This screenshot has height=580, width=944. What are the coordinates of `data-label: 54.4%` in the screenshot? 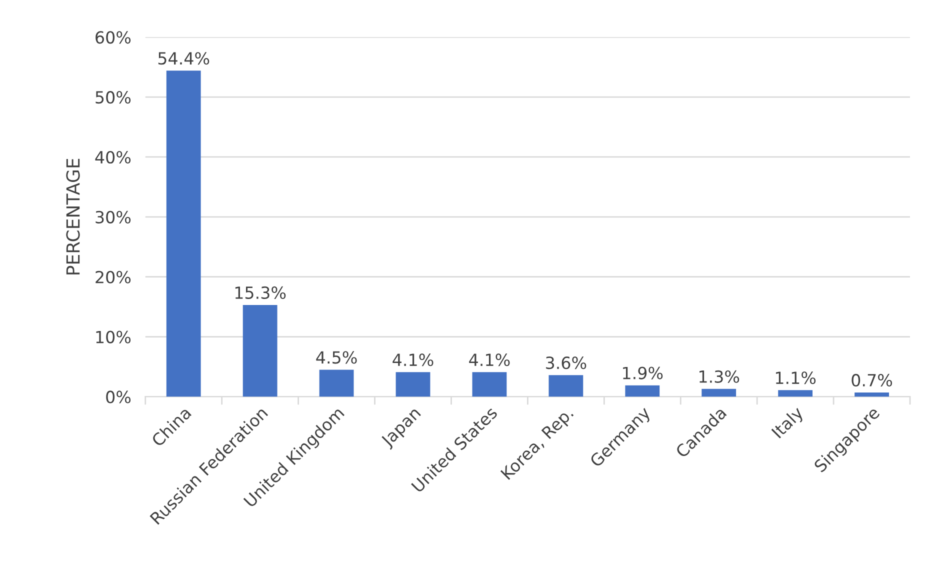 It's located at (184, 58).